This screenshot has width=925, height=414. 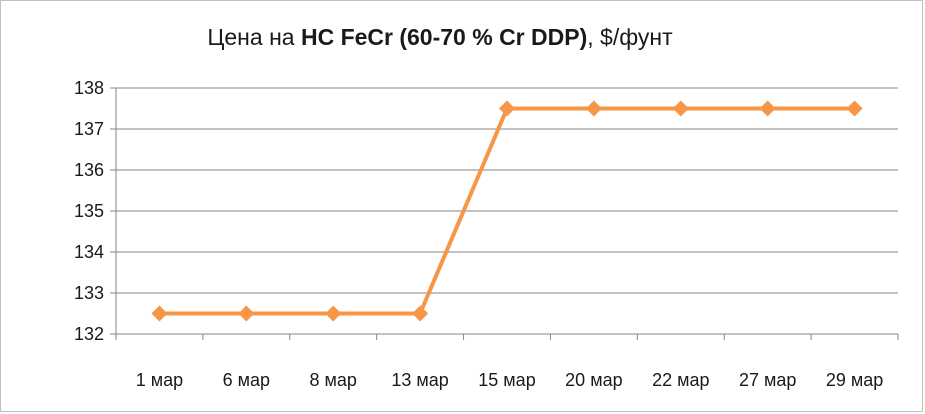 I want to click on y-tick-label: 133, so click(x=89, y=293).